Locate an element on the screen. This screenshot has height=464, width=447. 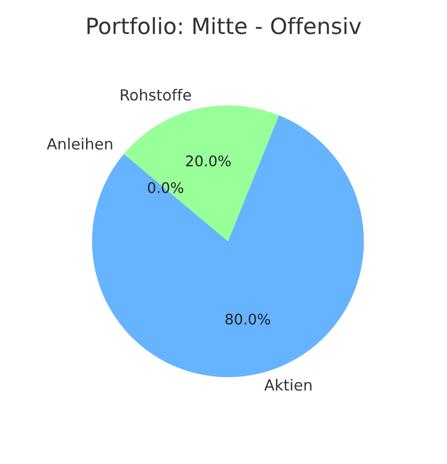
category-label: Anleihen is located at coordinates (79, 144).